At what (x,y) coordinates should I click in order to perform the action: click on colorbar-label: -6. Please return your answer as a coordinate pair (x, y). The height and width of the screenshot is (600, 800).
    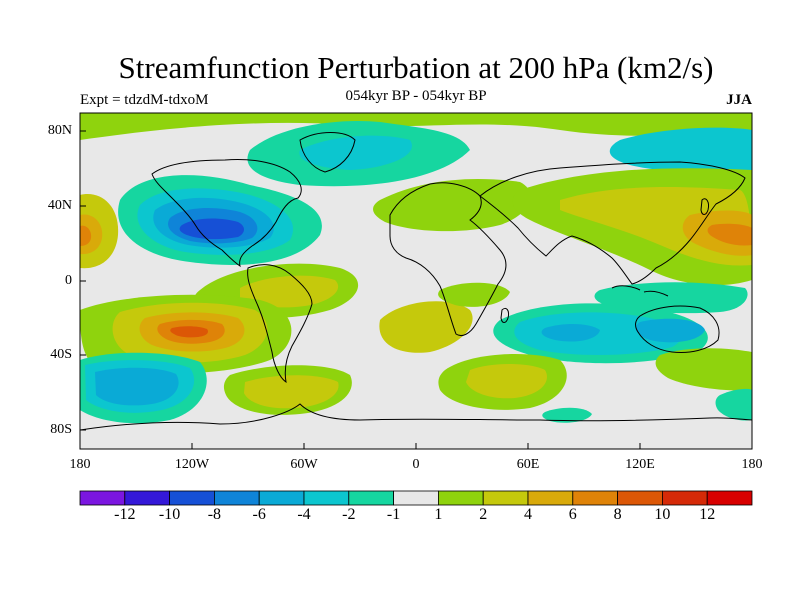
    Looking at the image, I should click on (259, 514).